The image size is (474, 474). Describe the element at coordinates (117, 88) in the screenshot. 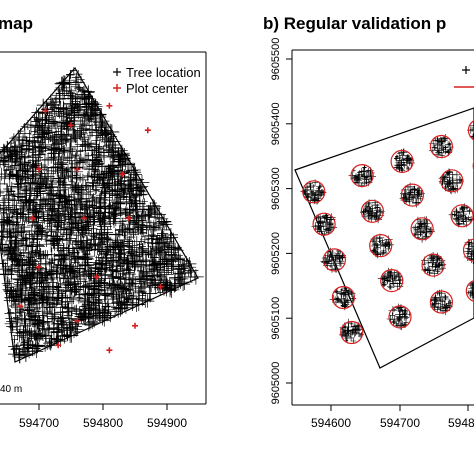

I see `legend-plot-center-plus` at that location.